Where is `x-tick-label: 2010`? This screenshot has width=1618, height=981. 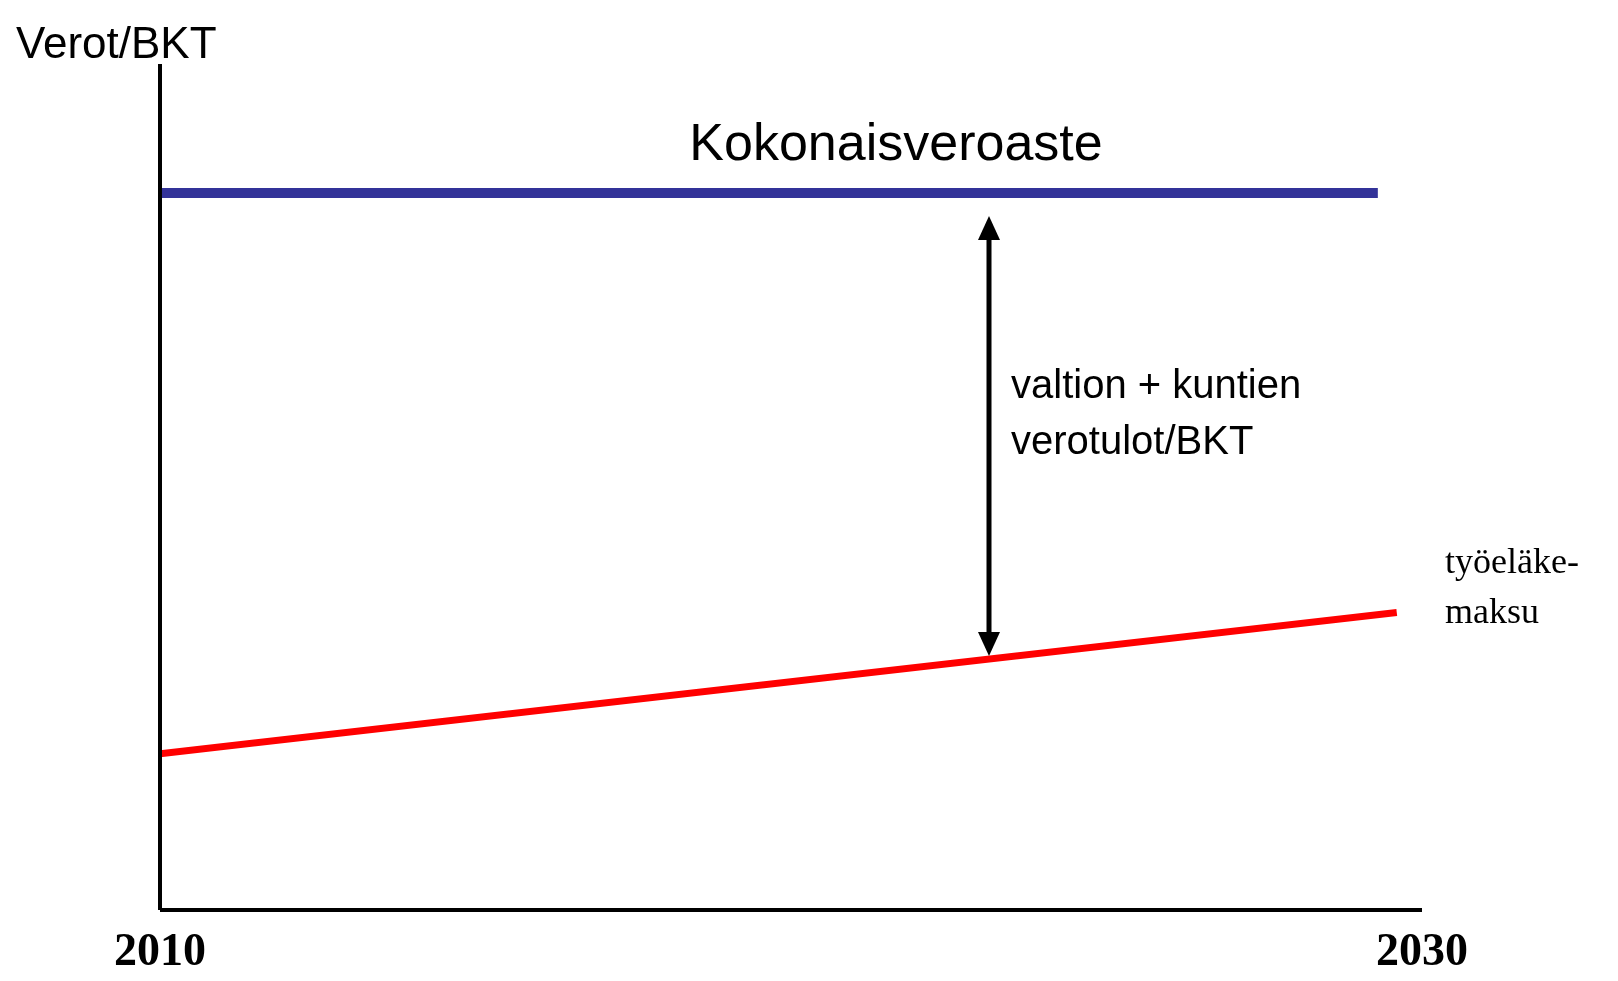 x-tick-label: 2010 is located at coordinates (160, 949).